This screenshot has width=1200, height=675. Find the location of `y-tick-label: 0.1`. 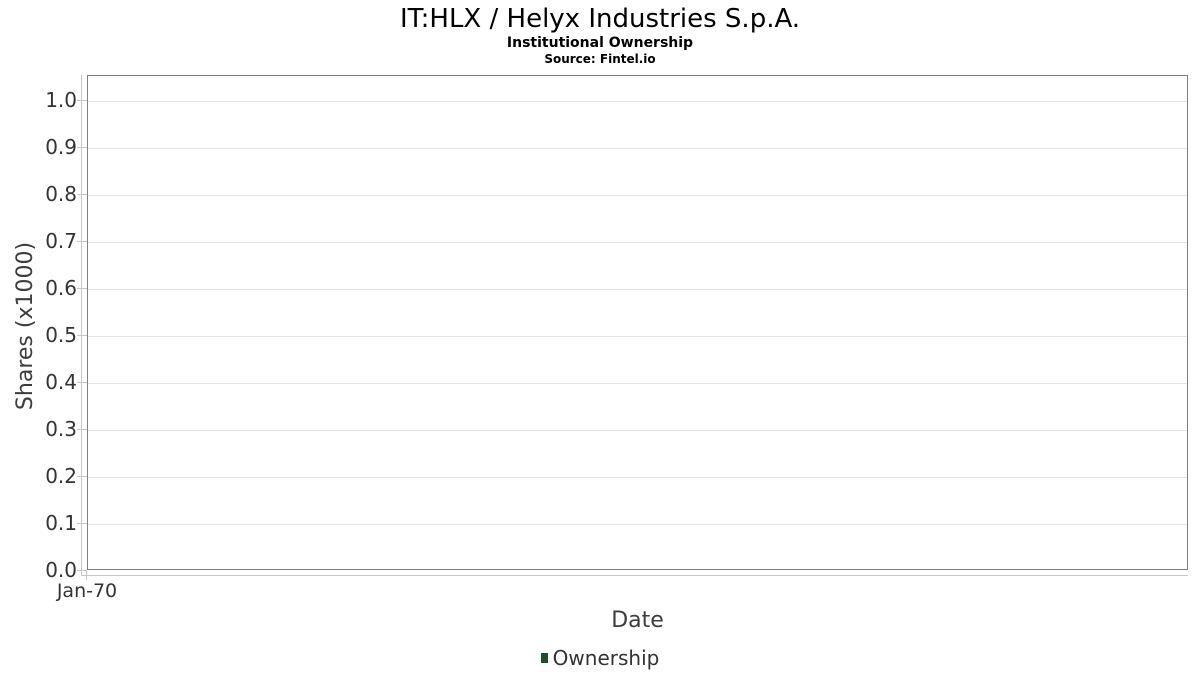

y-tick-label: 0.1 is located at coordinates (61, 523).